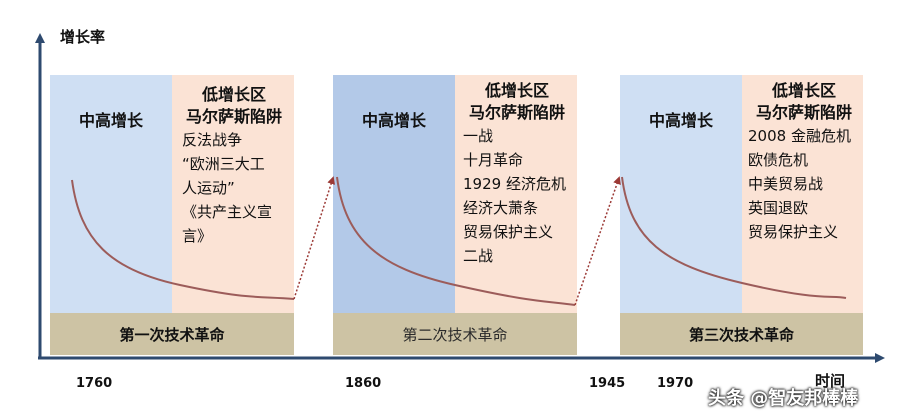 This screenshot has height=419, width=914. I want to click on stage-3-high-label: 中高增长, so click(680, 120).